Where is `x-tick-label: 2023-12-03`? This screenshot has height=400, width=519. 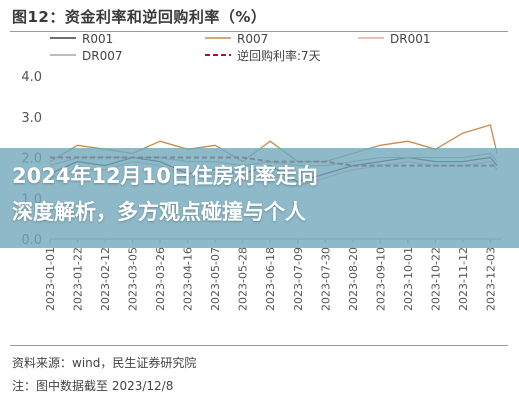
x-tick-label: 2023-12-03 is located at coordinates (490, 279).